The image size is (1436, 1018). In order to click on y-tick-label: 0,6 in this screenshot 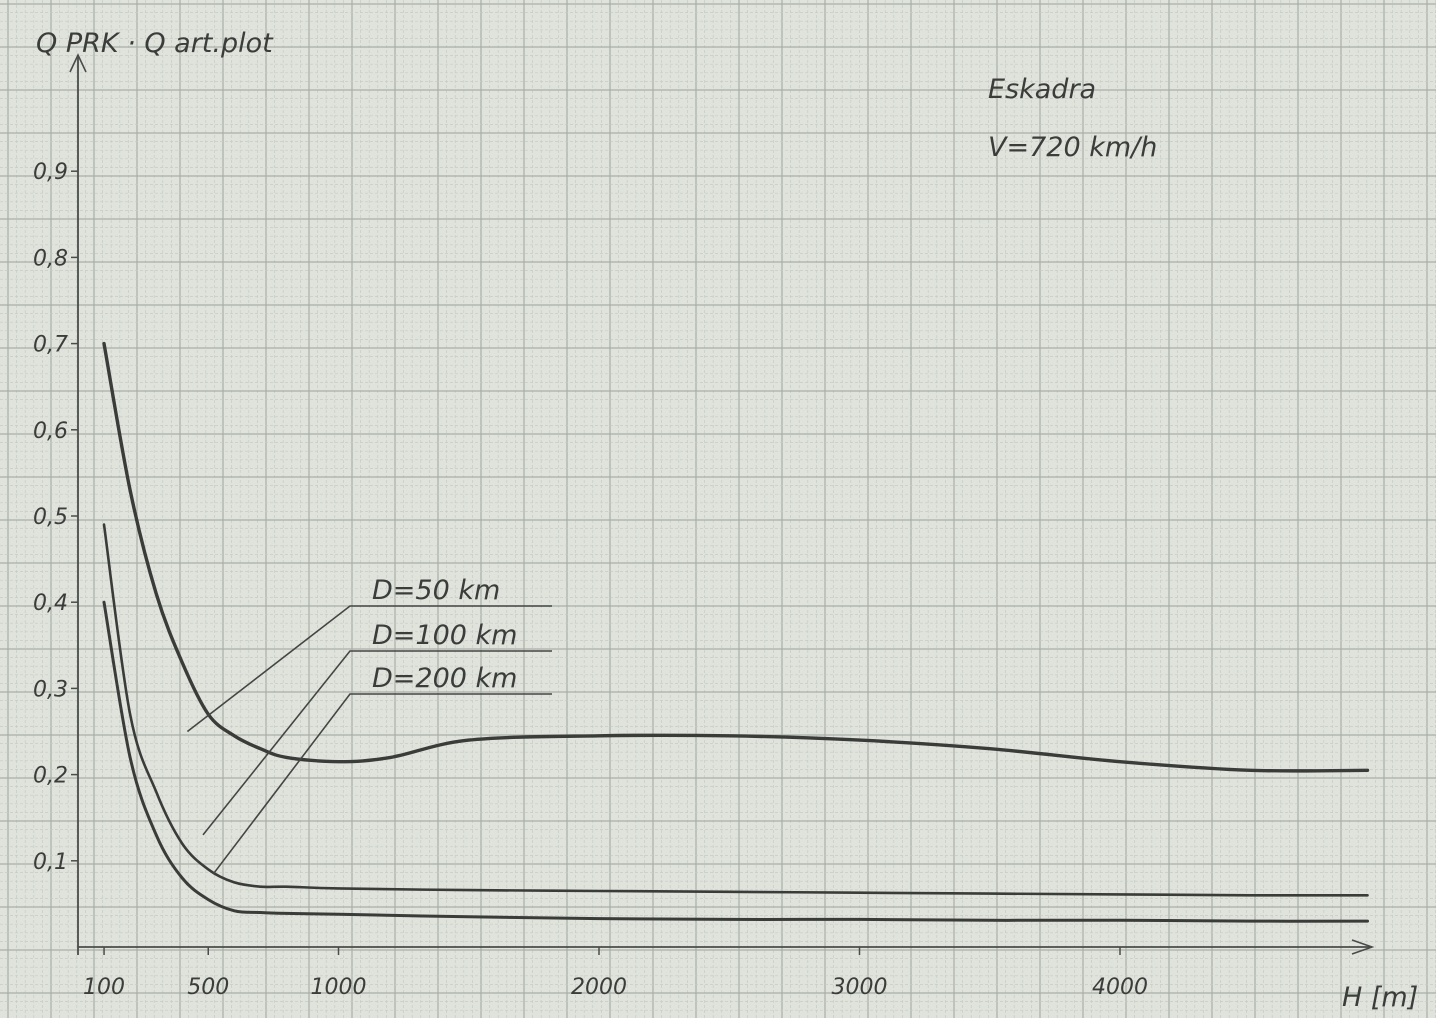, I will do `click(50, 431)`.